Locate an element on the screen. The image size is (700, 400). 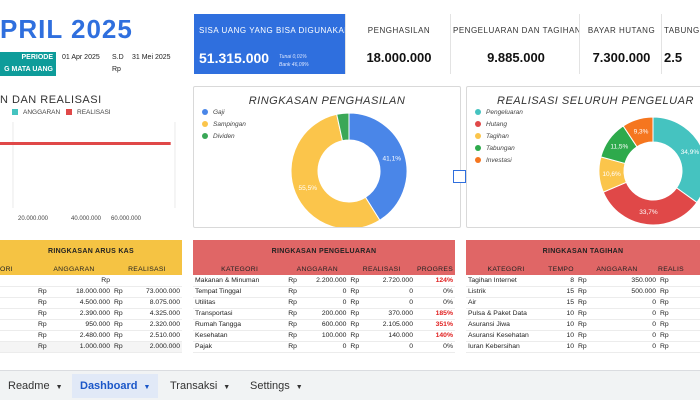
realisasi-label-pengeluaran: 34,9% is located at coordinates (690, 152).